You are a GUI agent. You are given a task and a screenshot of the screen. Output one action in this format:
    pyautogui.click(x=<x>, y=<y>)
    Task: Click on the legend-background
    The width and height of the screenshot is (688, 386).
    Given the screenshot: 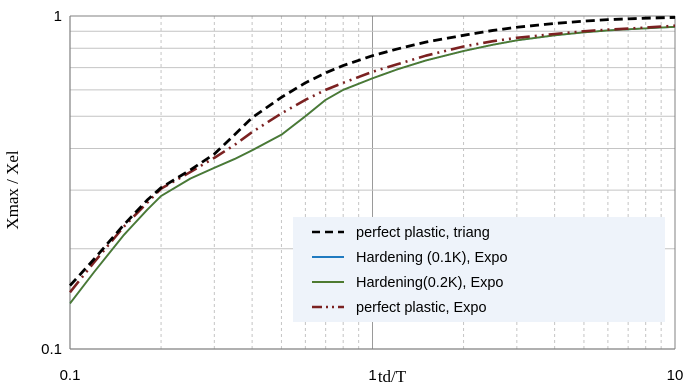 What is the action you would take?
    pyautogui.click(x=479, y=269)
    